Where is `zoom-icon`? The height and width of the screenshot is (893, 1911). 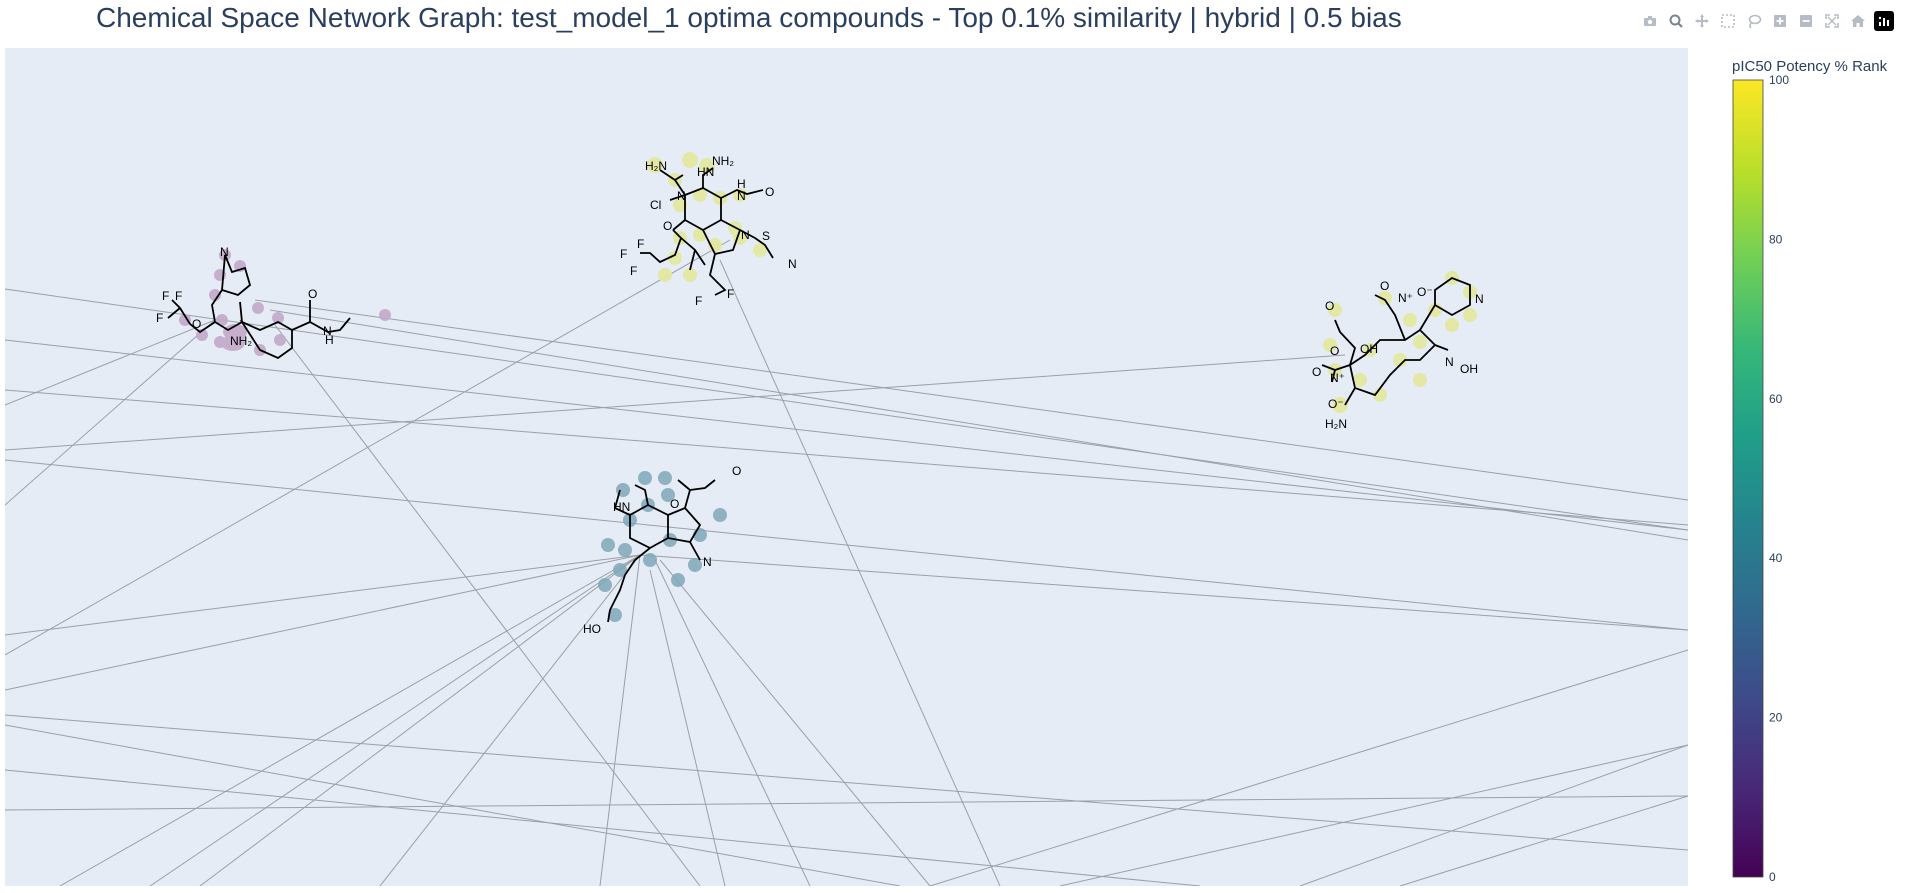
zoom-icon is located at coordinates (1676, 21).